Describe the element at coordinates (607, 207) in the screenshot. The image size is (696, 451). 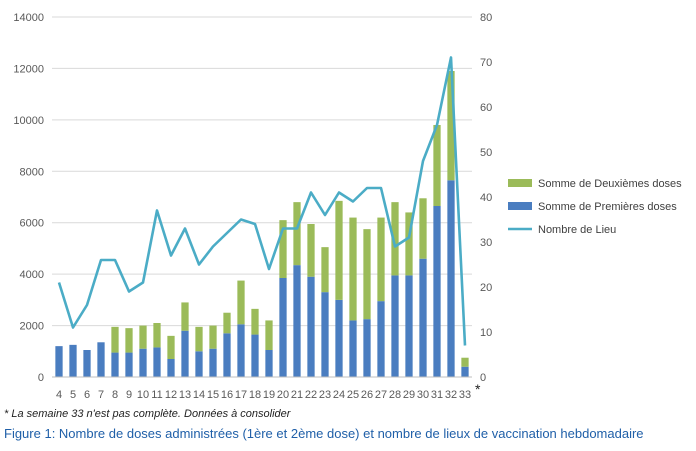
I see `legend-label: Somme de Premières doses` at that location.